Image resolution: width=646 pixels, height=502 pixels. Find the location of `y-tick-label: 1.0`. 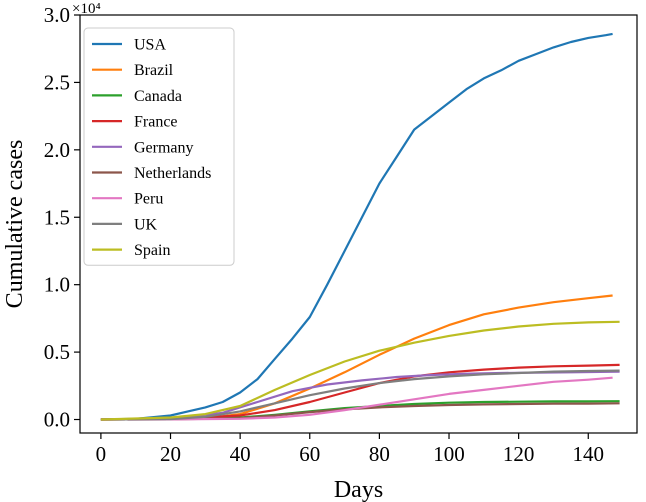

y-tick-label: 1.0 is located at coordinates (57, 285).